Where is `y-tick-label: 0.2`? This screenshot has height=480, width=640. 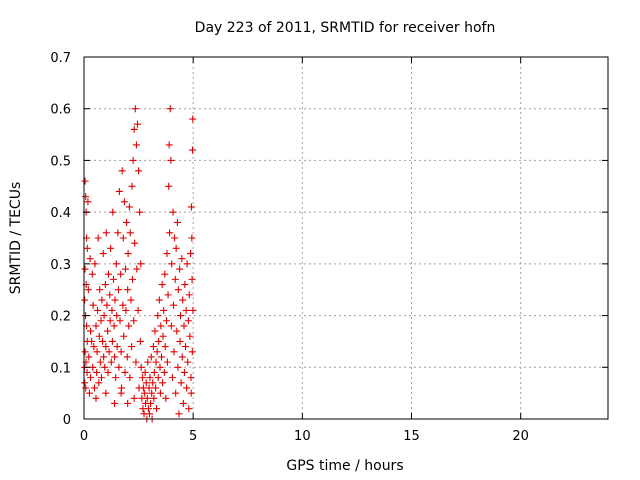 y-tick-label: 0.2 is located at coordinates (60, 317).